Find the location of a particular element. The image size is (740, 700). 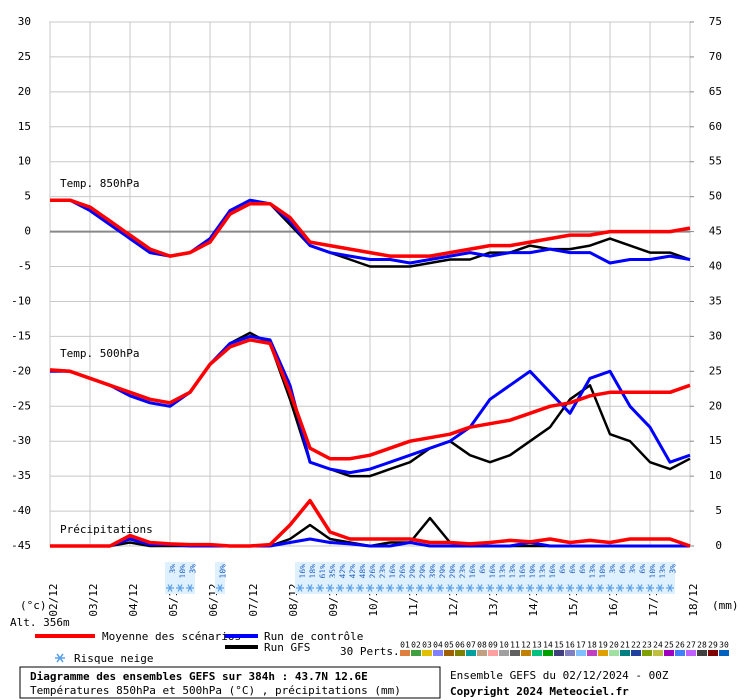

member-id: 07 is located at coordinates (471, 645).